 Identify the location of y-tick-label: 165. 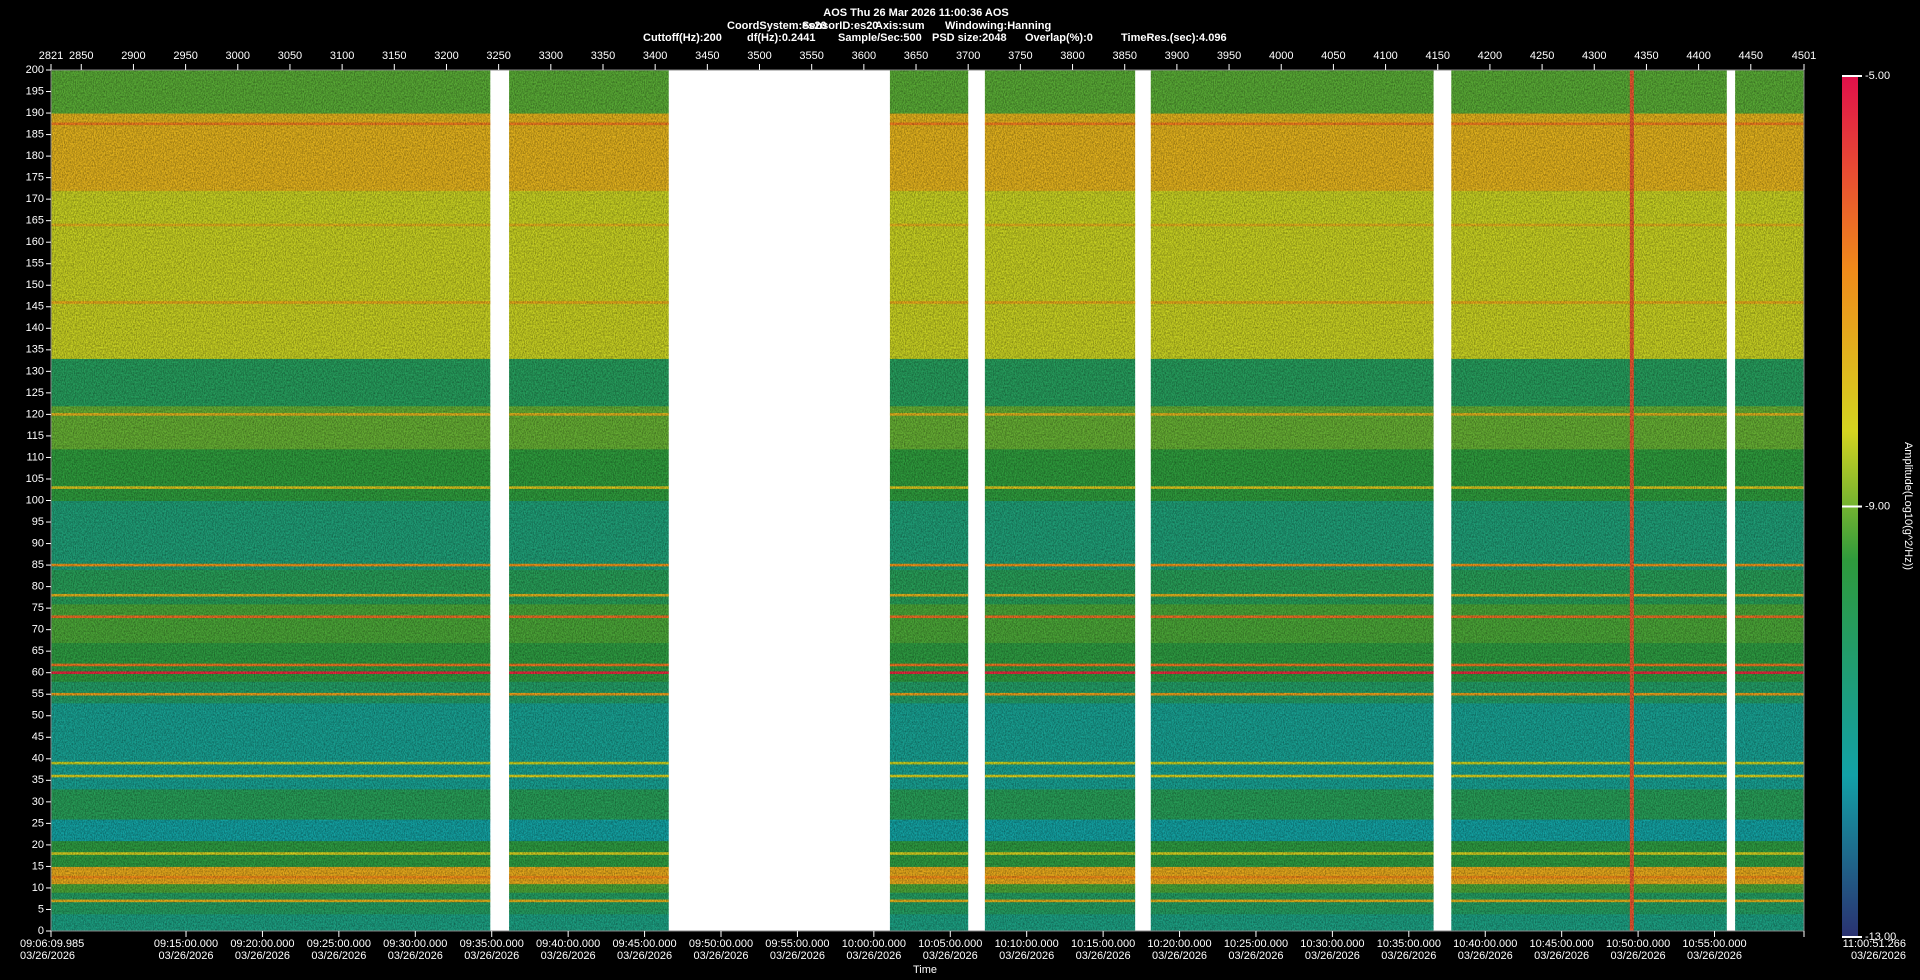
(35, 221).